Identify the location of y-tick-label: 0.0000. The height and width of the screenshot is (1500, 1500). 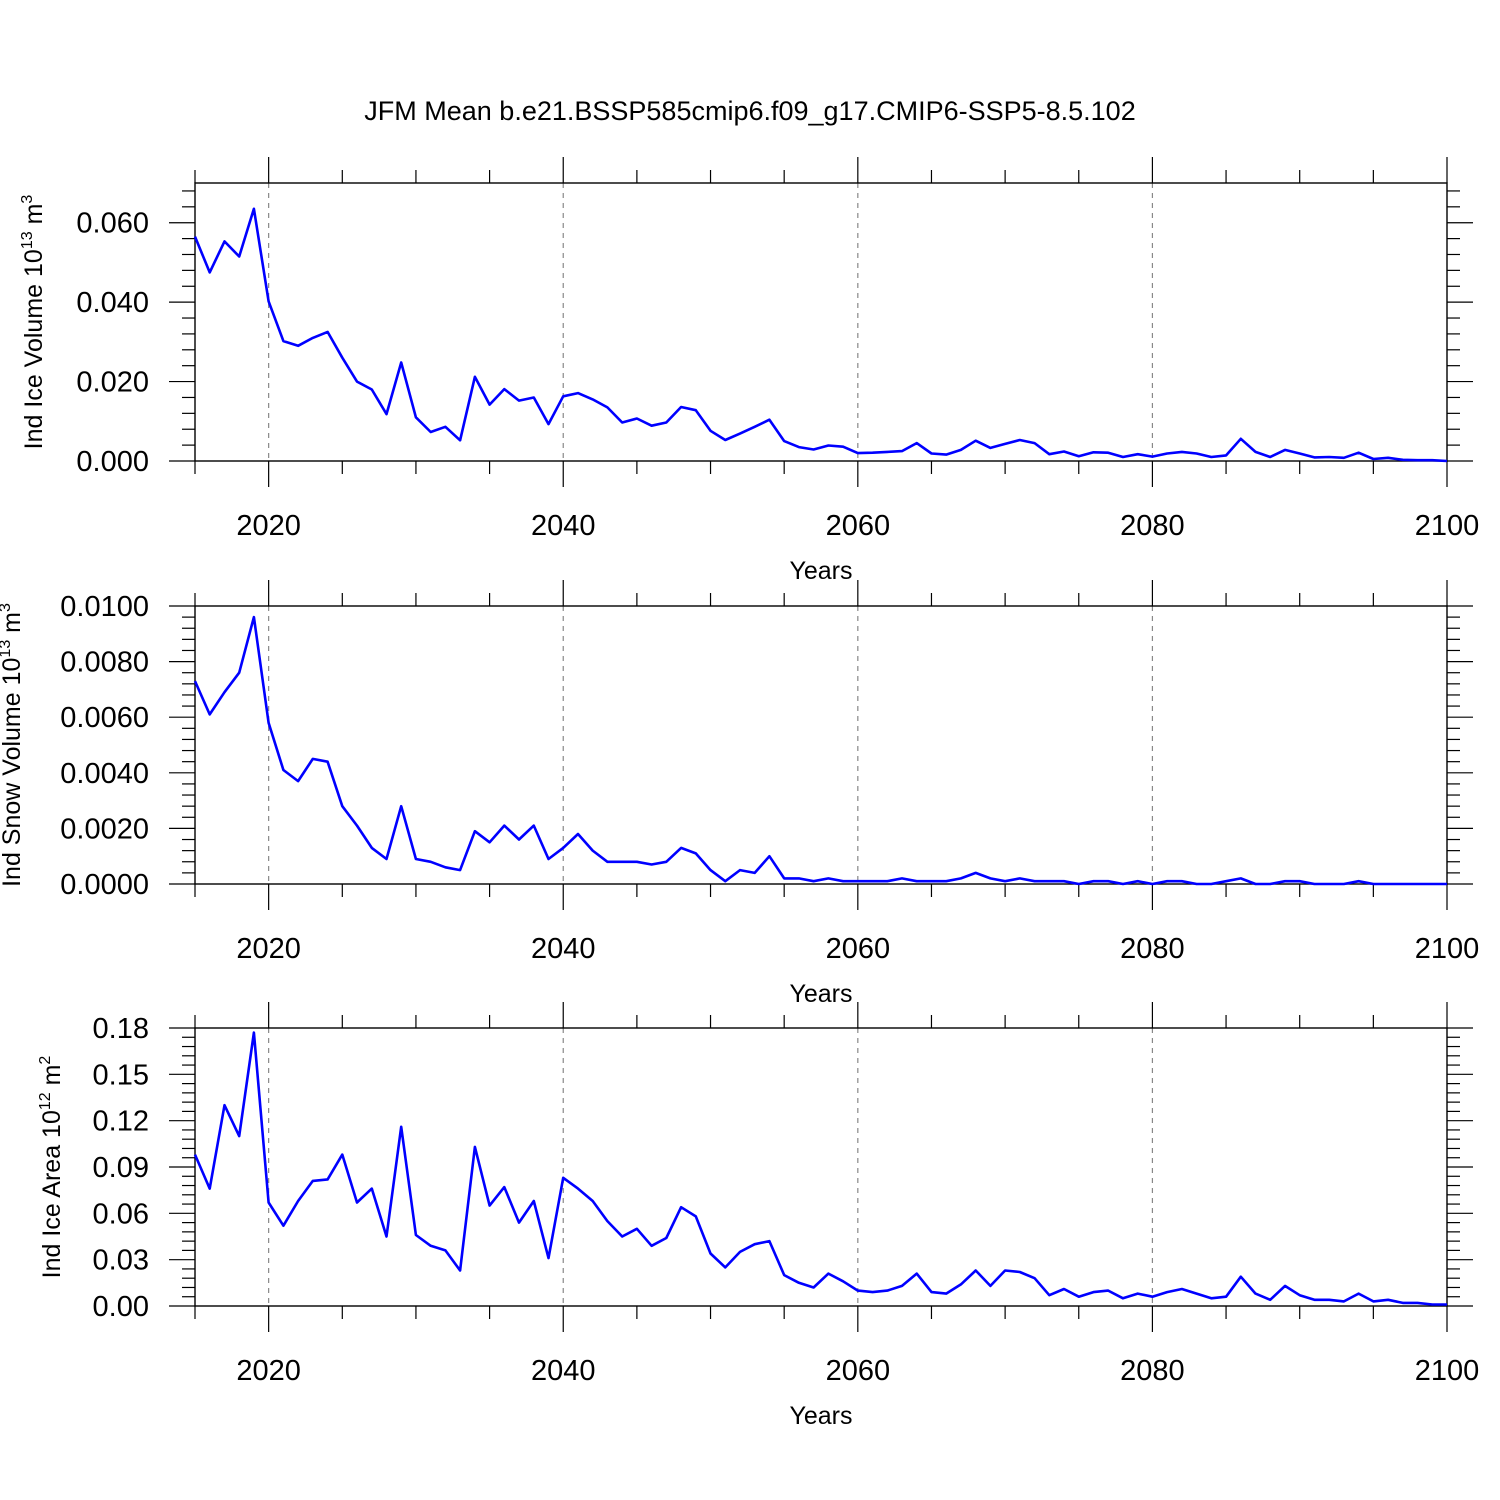
(104, 885).